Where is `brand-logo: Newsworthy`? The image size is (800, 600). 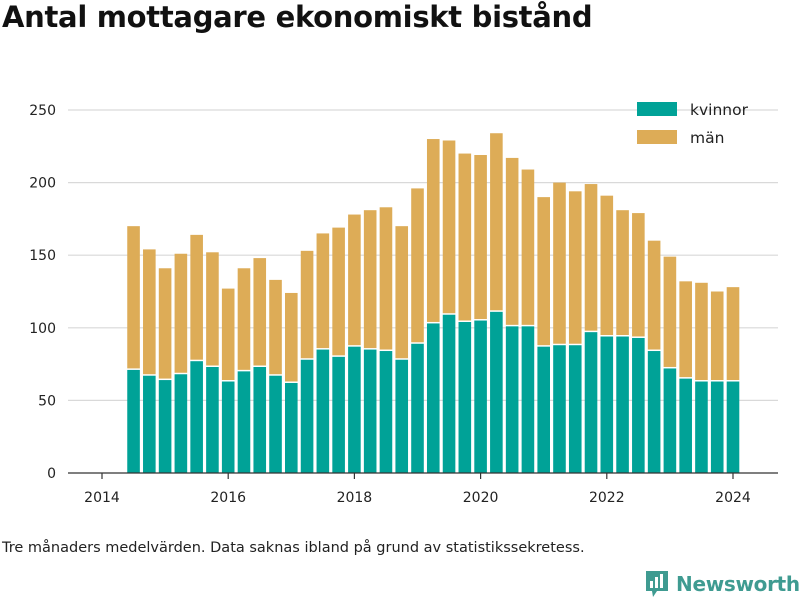
brand-logo: Newsworthy is located at coordinates (722, 584).